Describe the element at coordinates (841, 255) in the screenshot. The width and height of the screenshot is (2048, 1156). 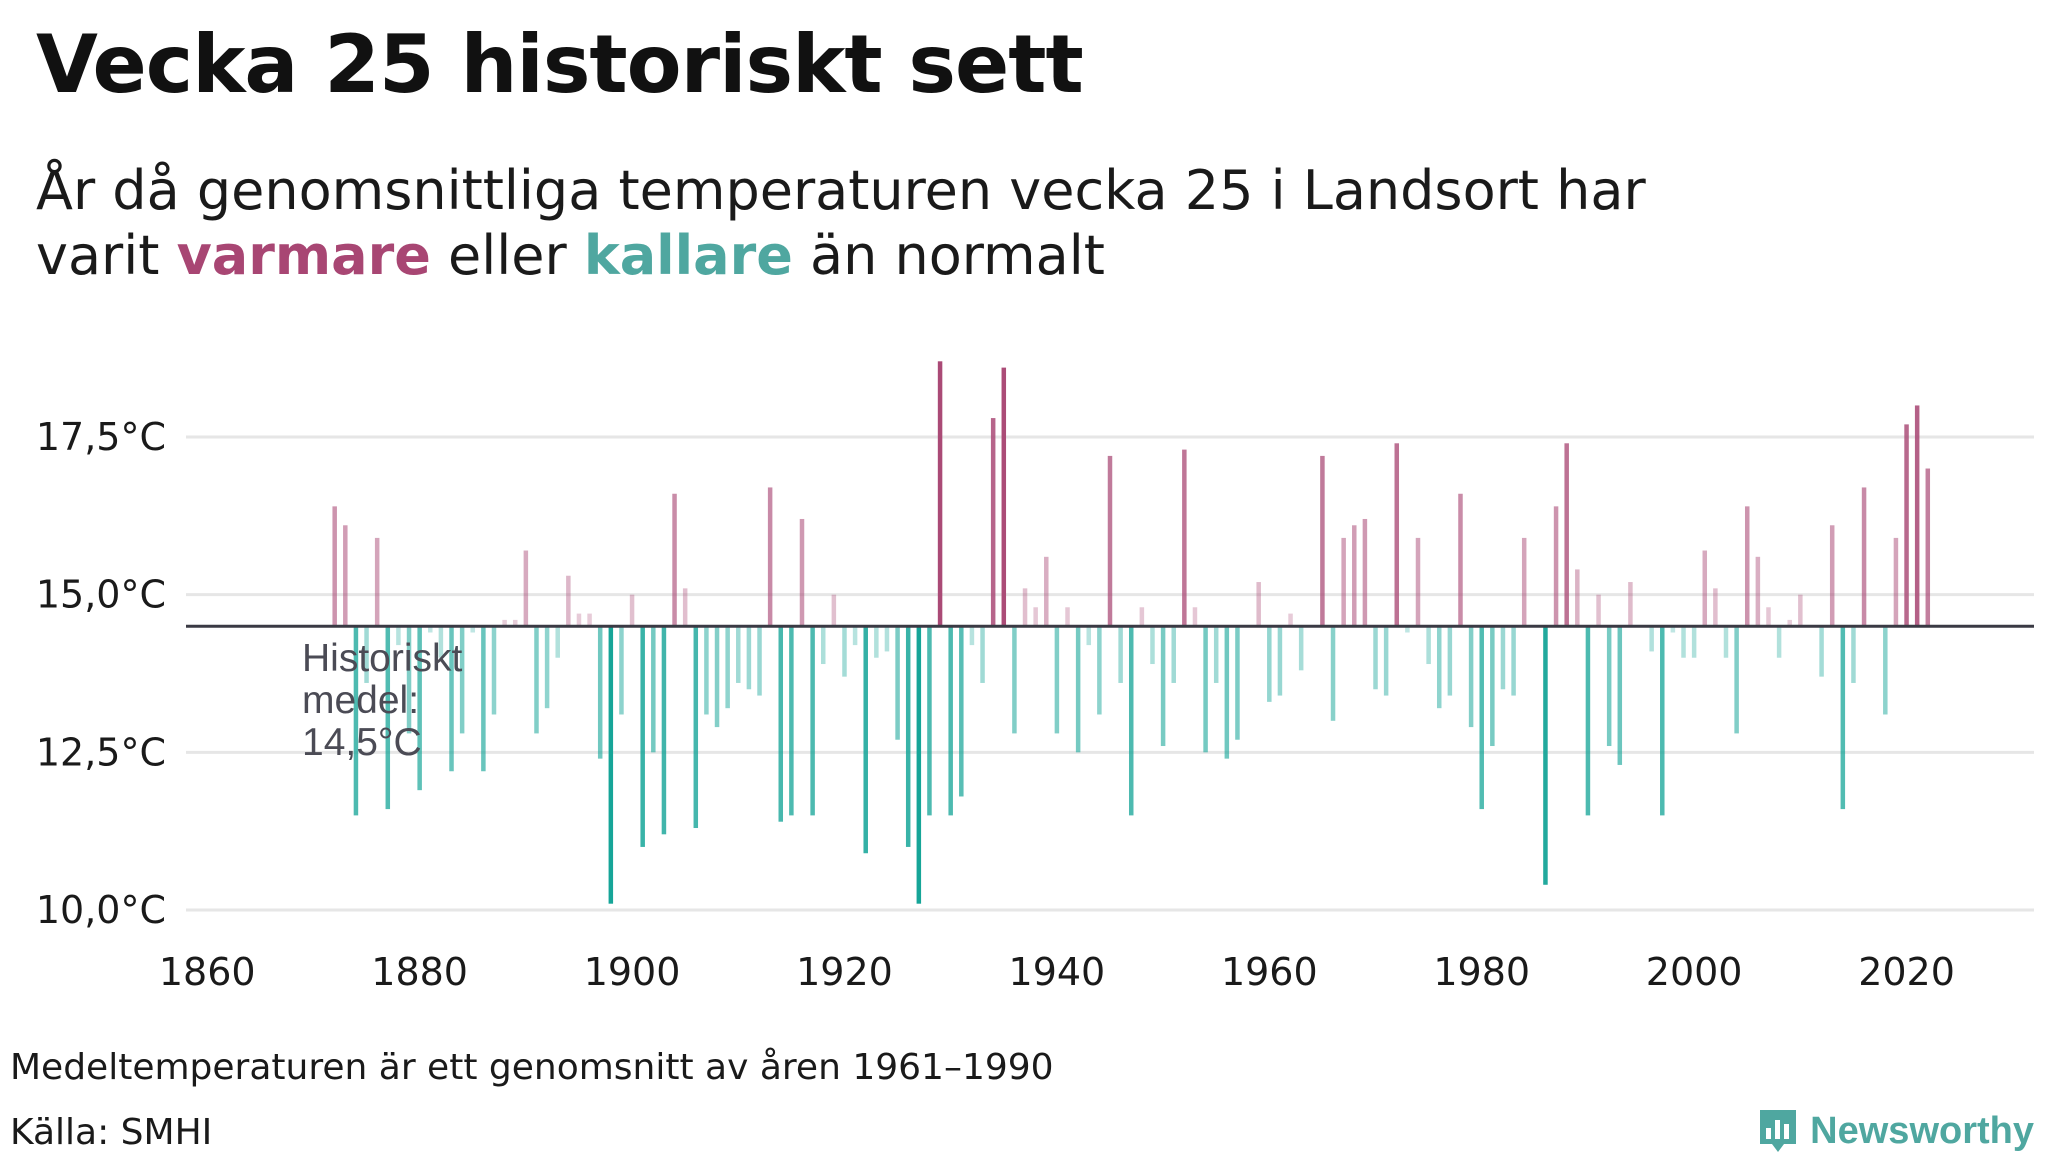
I see `subtitle-line-2: varit varmare eller kallare än normalt` at that location.